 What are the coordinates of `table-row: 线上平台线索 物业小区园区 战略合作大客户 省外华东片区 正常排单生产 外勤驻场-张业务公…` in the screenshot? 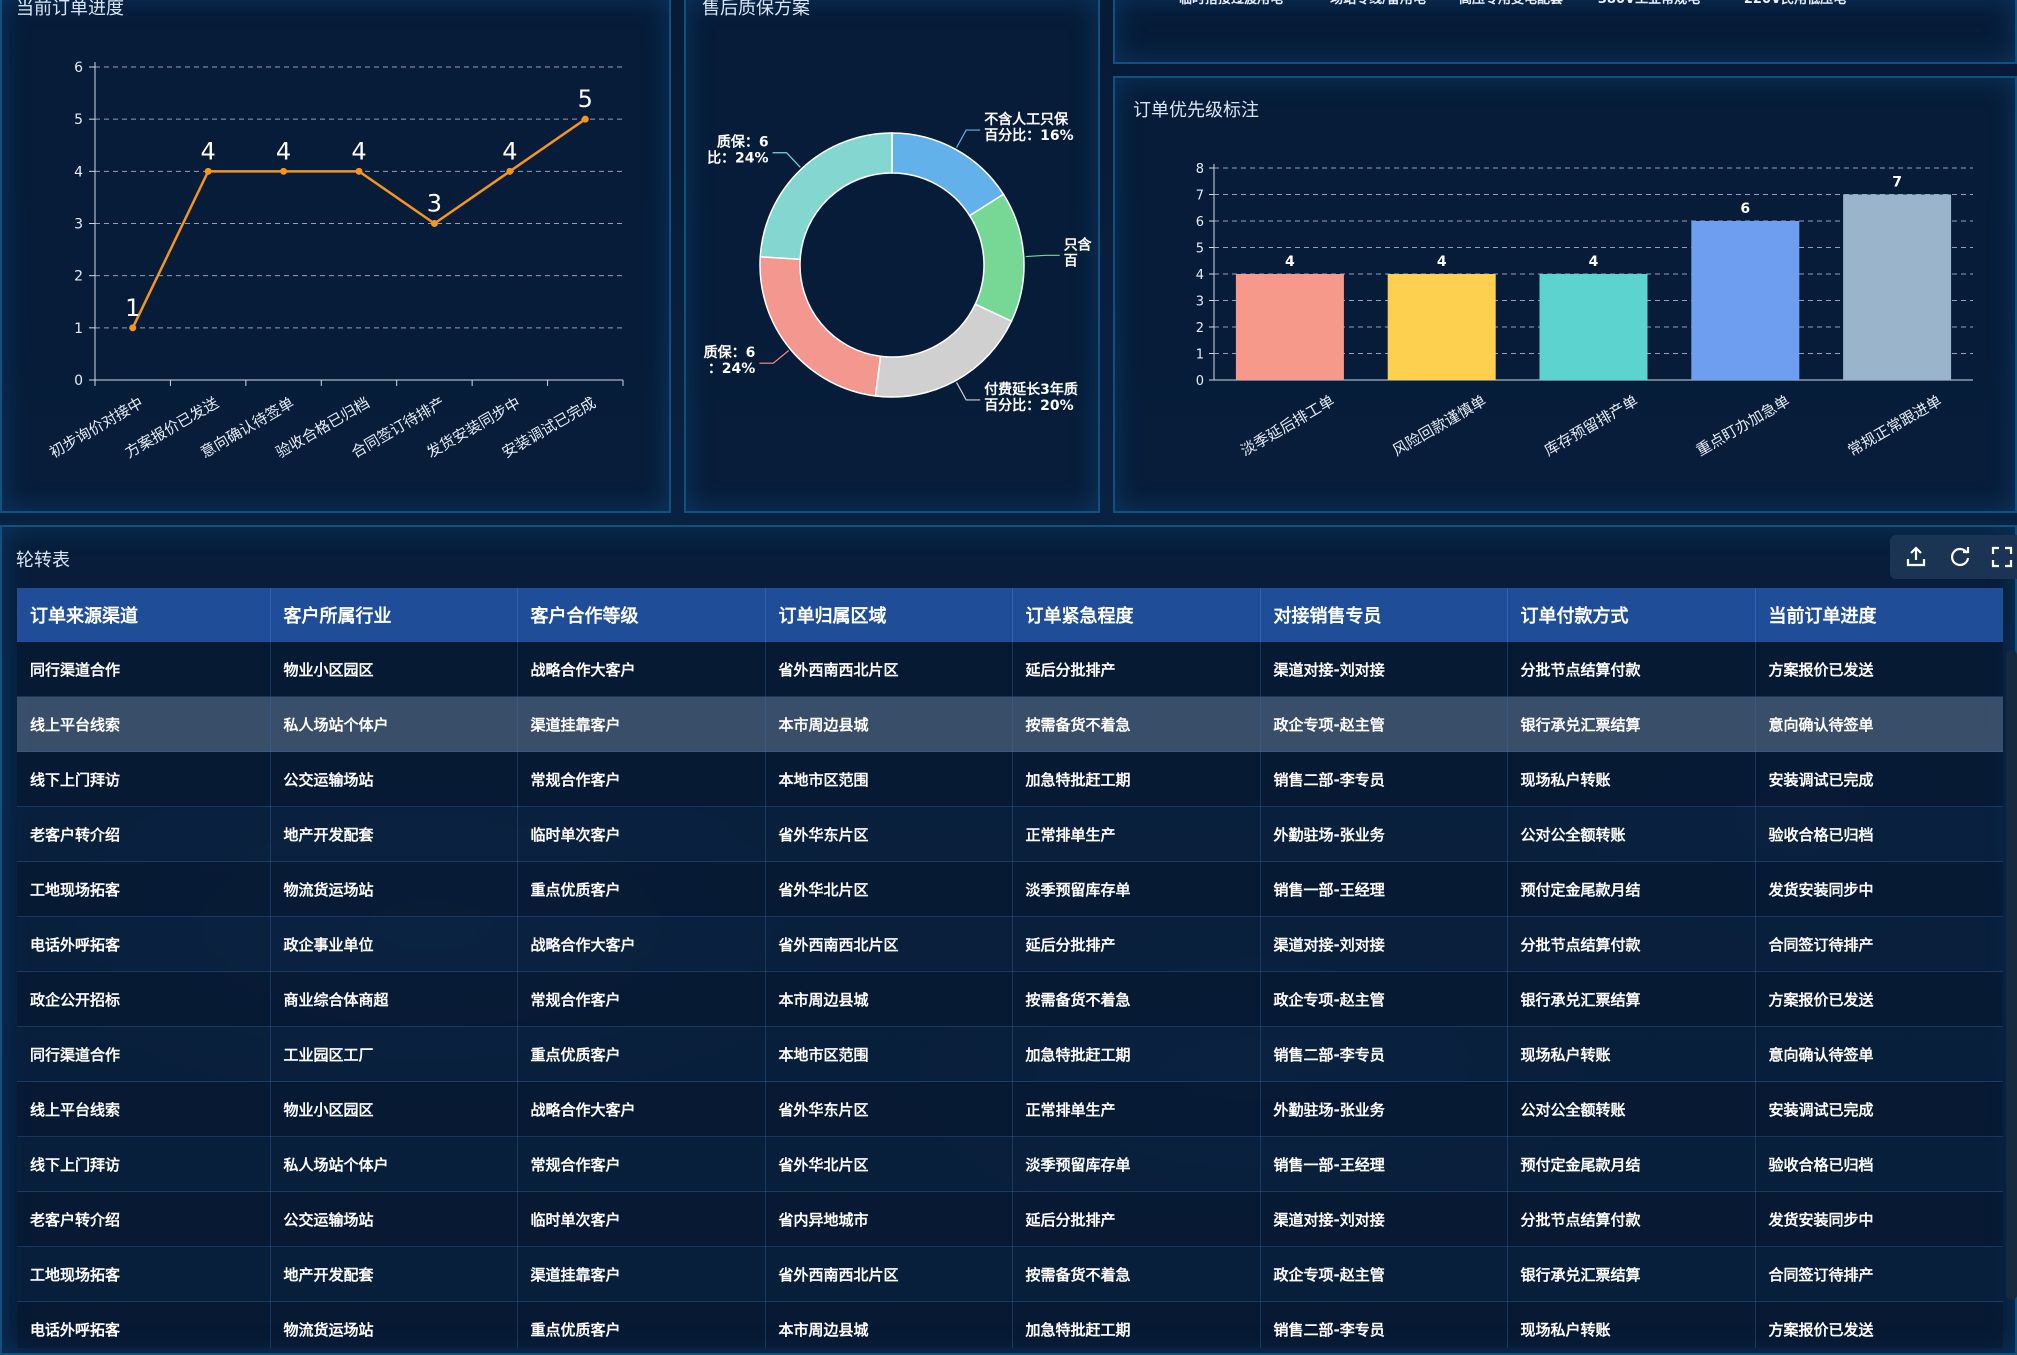 It's located at (1010, 1109).